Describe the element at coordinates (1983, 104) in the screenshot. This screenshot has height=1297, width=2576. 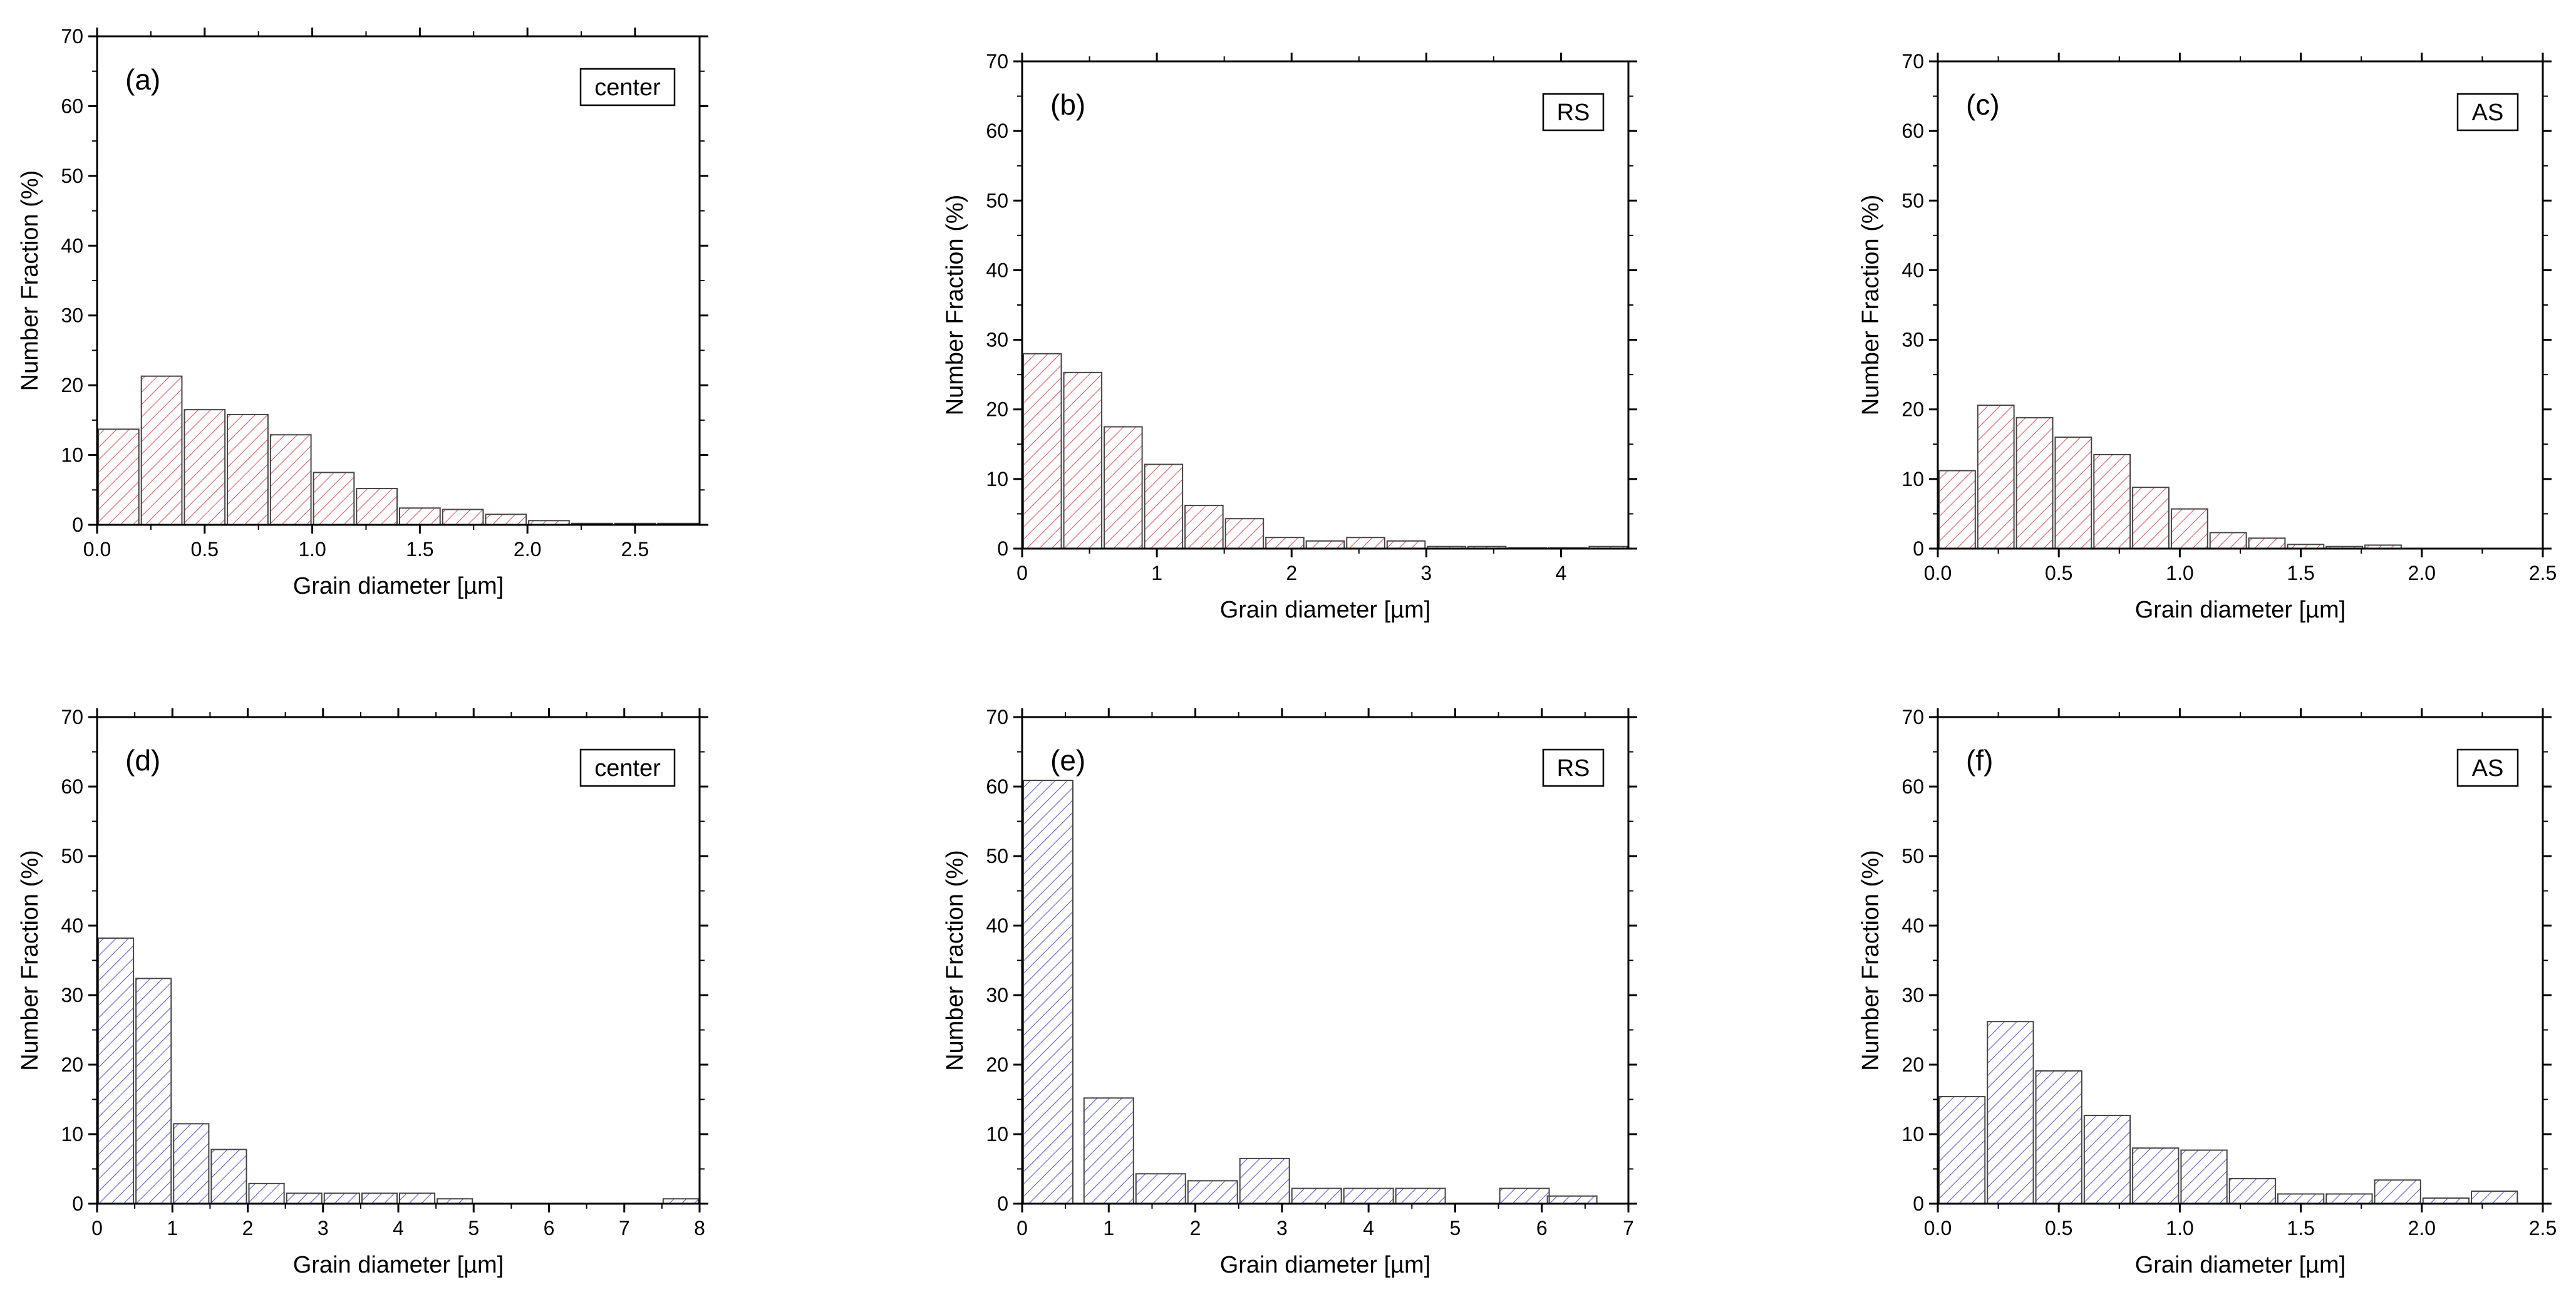
I see `panel-label: (c)` at that location.